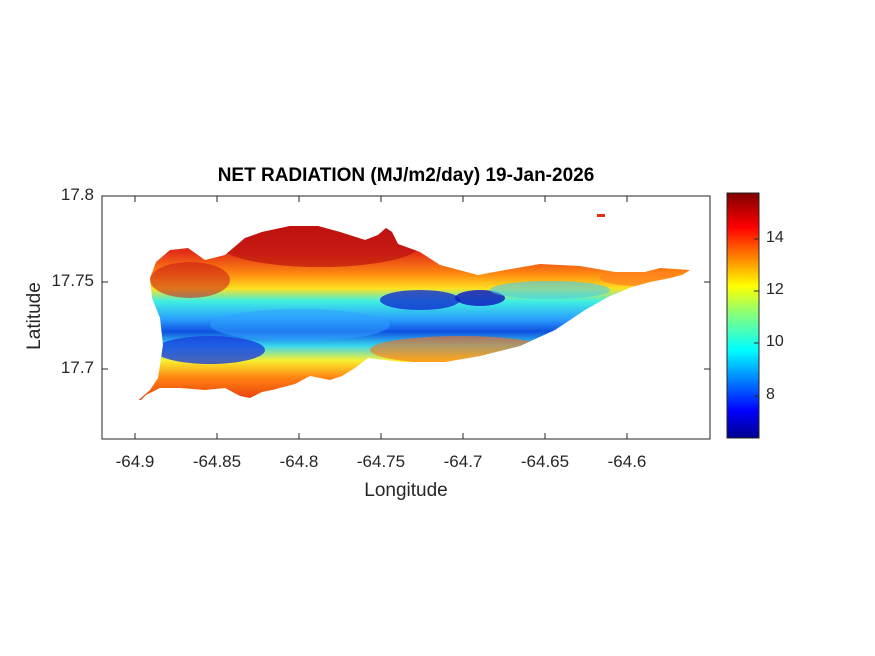 This screenshot has height=656, width=875. What do you see at coordinates (406, 175) in the screenshot?
I see `chart-title: NET RADIATION (MJ/m2/day) 19-Jan-2026` at bounding box center [406, 175].